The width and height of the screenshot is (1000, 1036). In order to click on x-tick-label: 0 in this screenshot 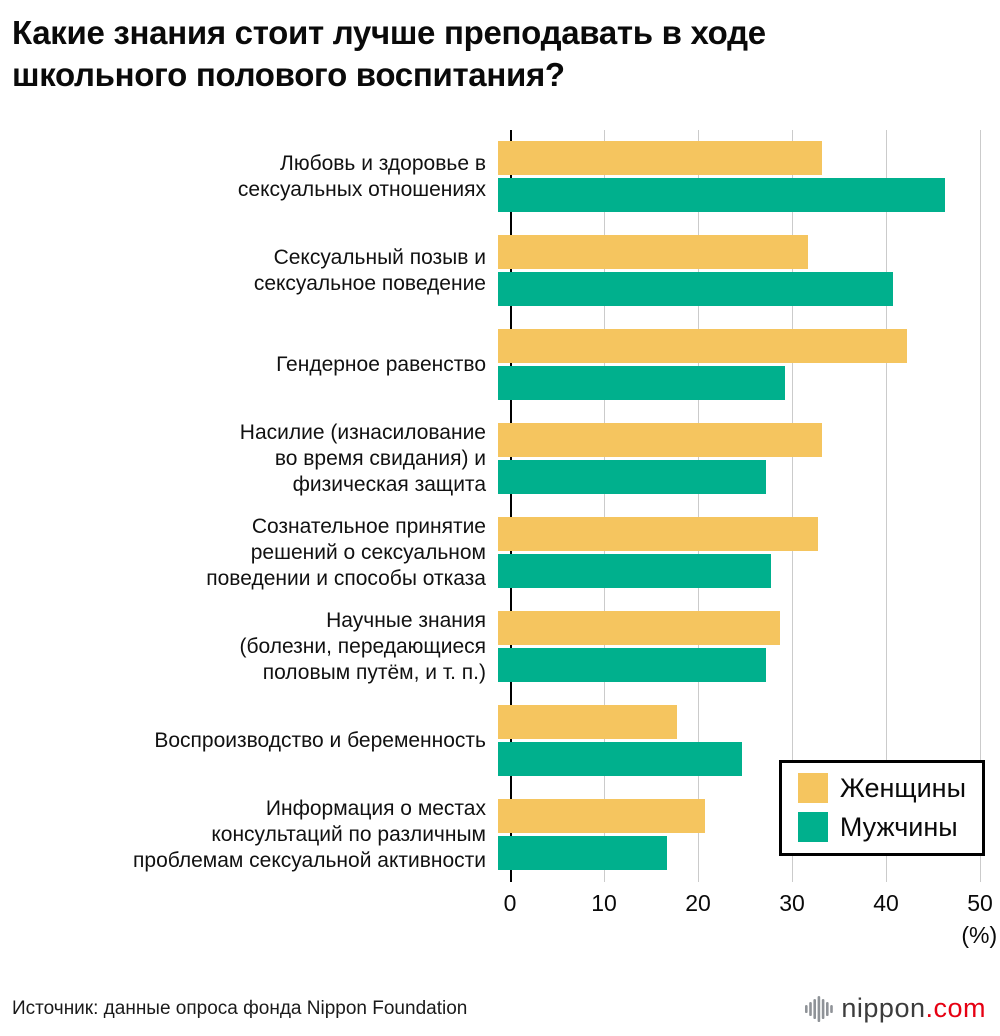, I will do `click(510, 902)`.